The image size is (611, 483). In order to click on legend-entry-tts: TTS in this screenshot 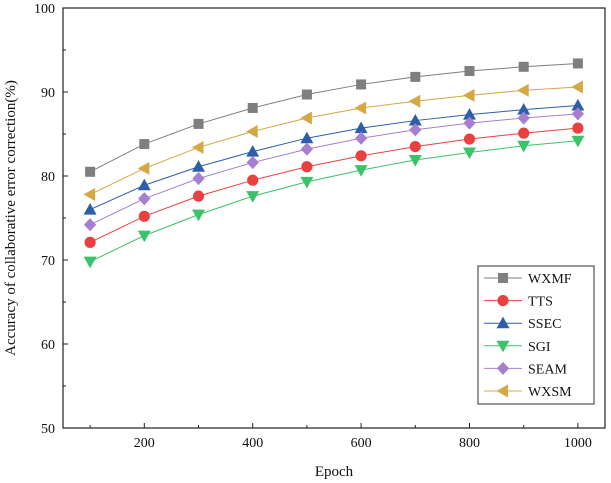, I will do `click(518, 302)`.